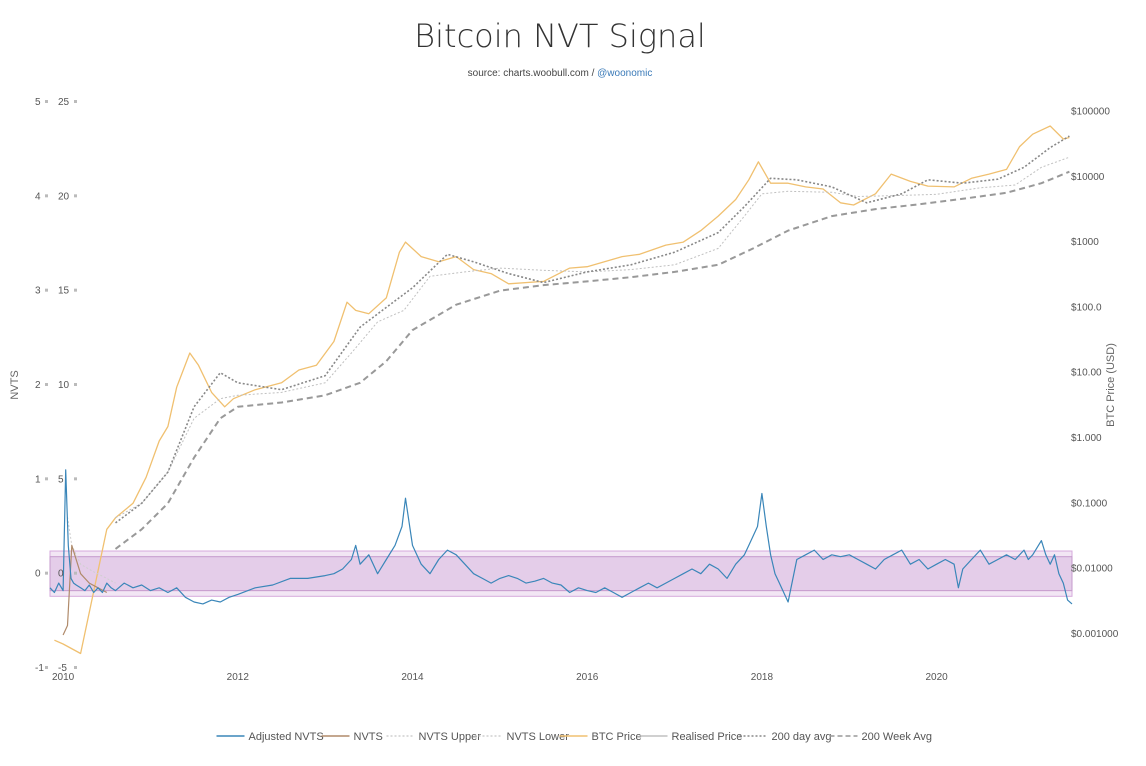  Describe the element at coordinates (533, 73) in the screenshot. I see `subtitle-source: source: charts.woobull.com /` at that location.